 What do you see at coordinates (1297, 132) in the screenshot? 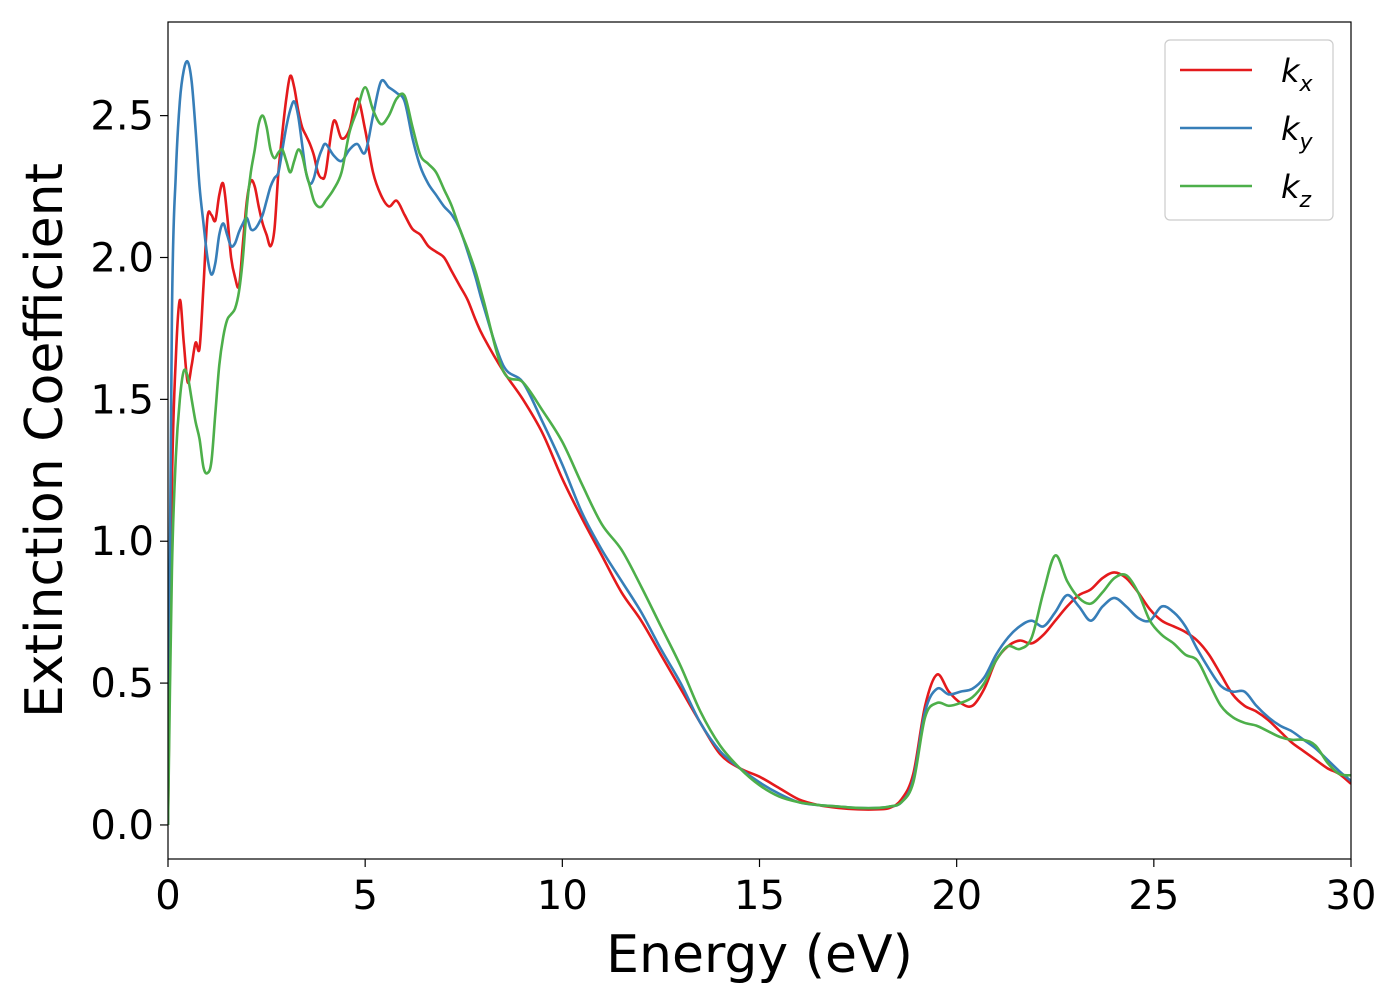
I see `legend-label-y: ky` at bounding box center [1297, 132].